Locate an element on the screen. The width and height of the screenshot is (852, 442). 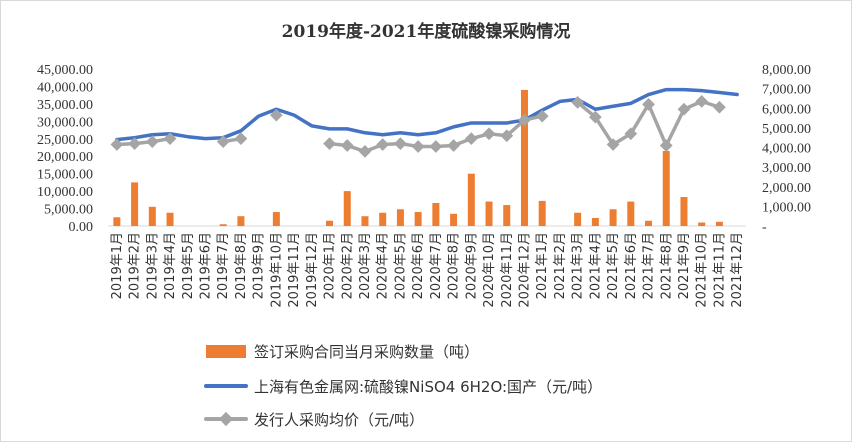
x-tick-label: 2021年1月 is located at coordinates (542, 265).